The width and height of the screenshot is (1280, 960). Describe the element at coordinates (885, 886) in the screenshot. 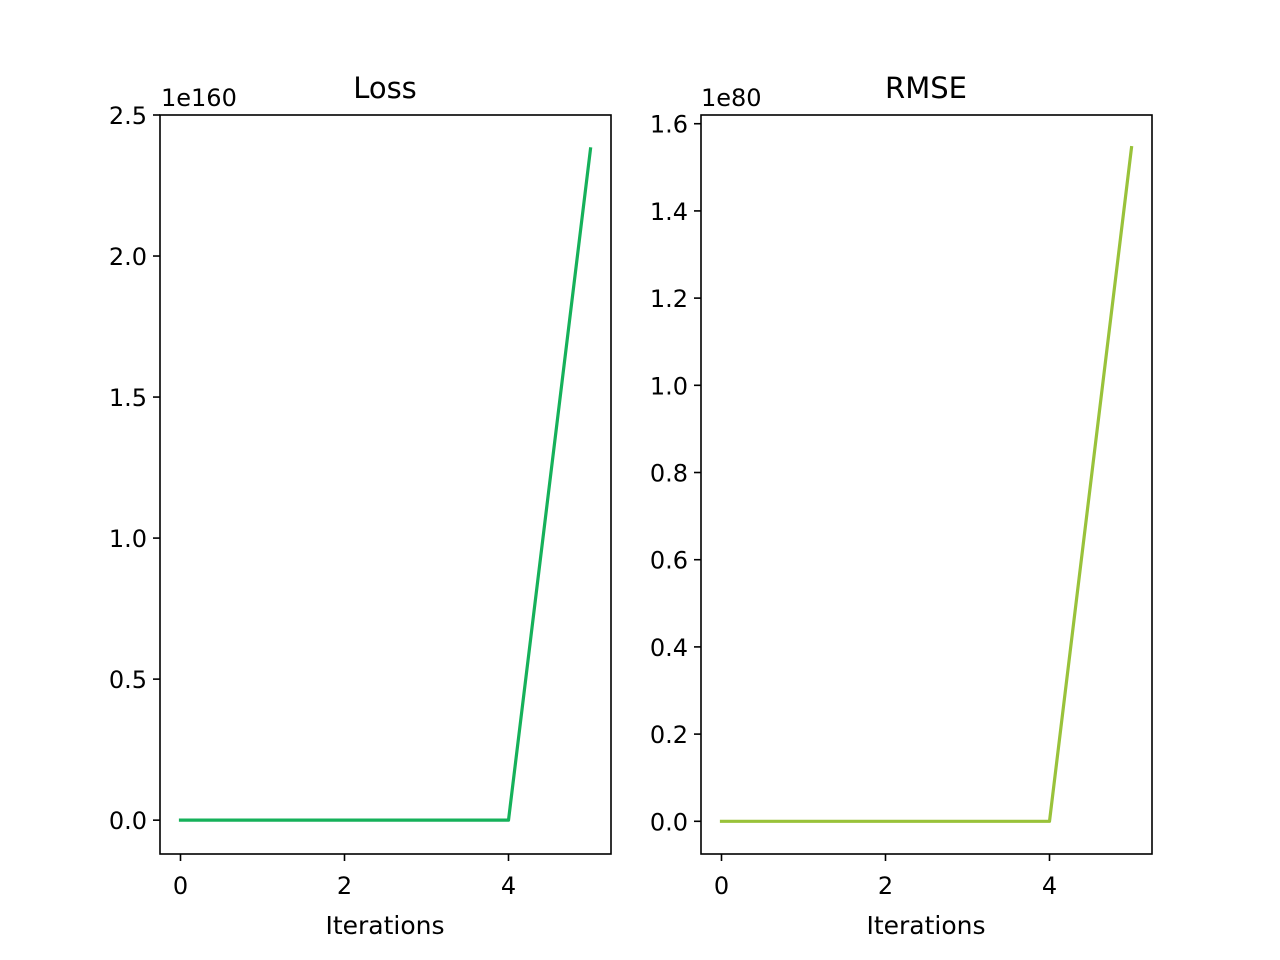

I see `rmse-chart-x-tick-label: 2` at that location.